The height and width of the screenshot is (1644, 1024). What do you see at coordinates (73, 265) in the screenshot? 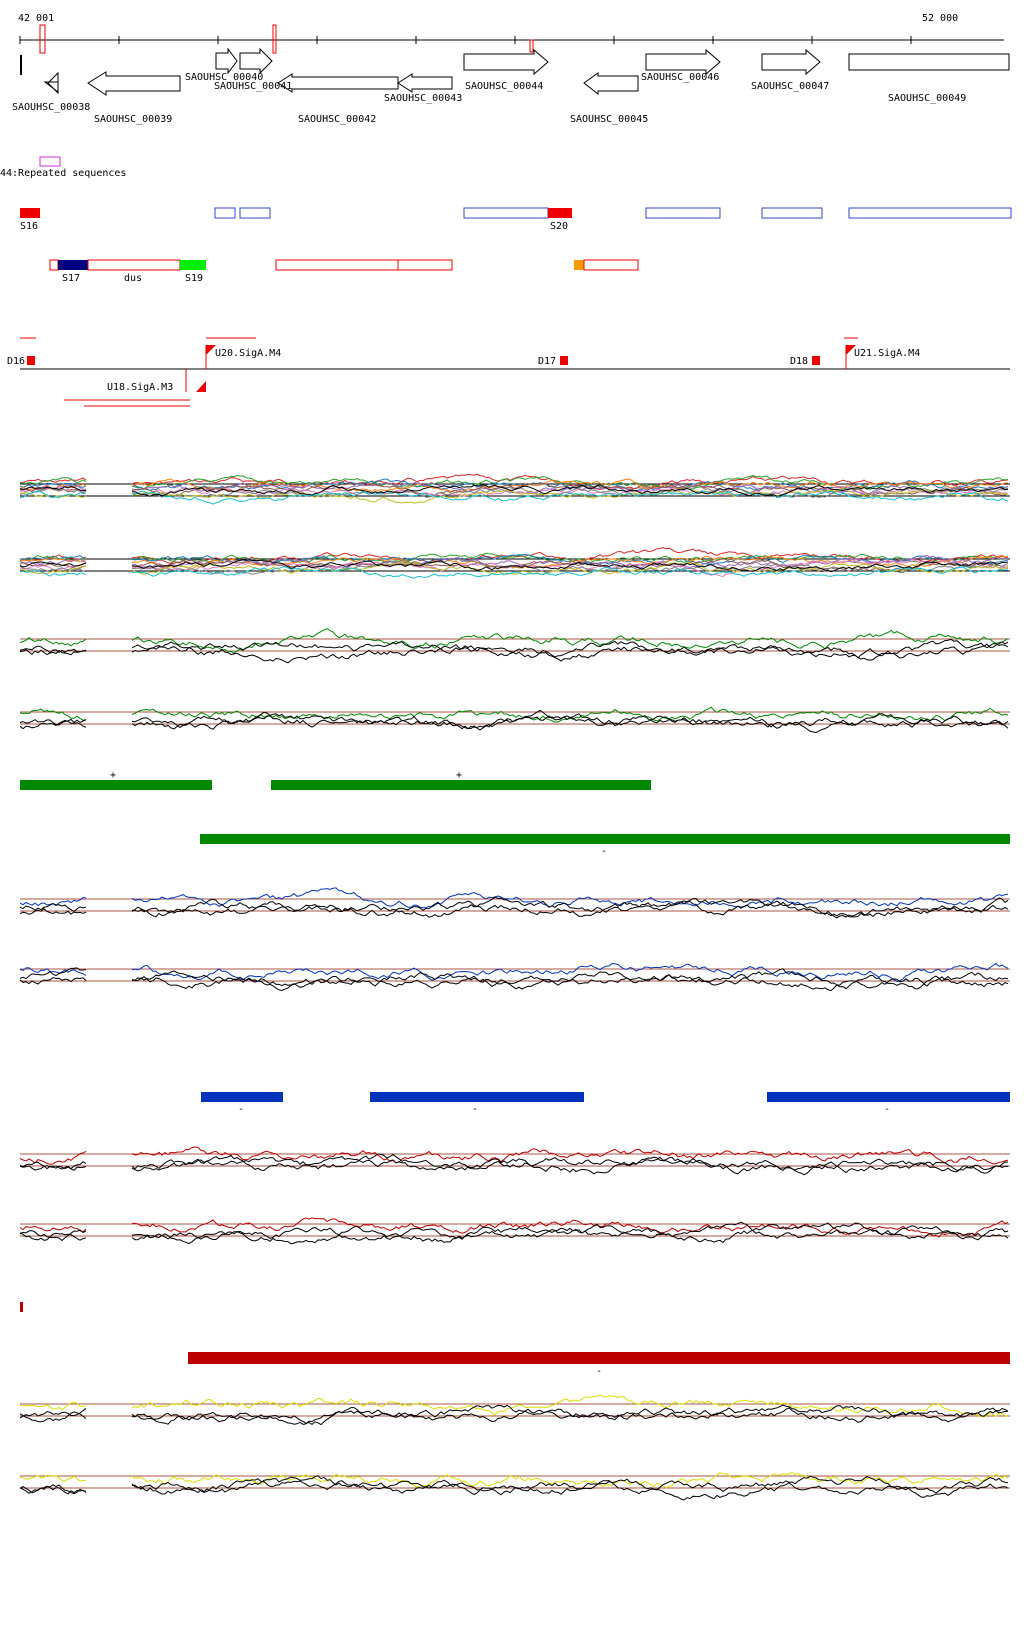
I see `segment-s17` at bounding box center [73, 265].